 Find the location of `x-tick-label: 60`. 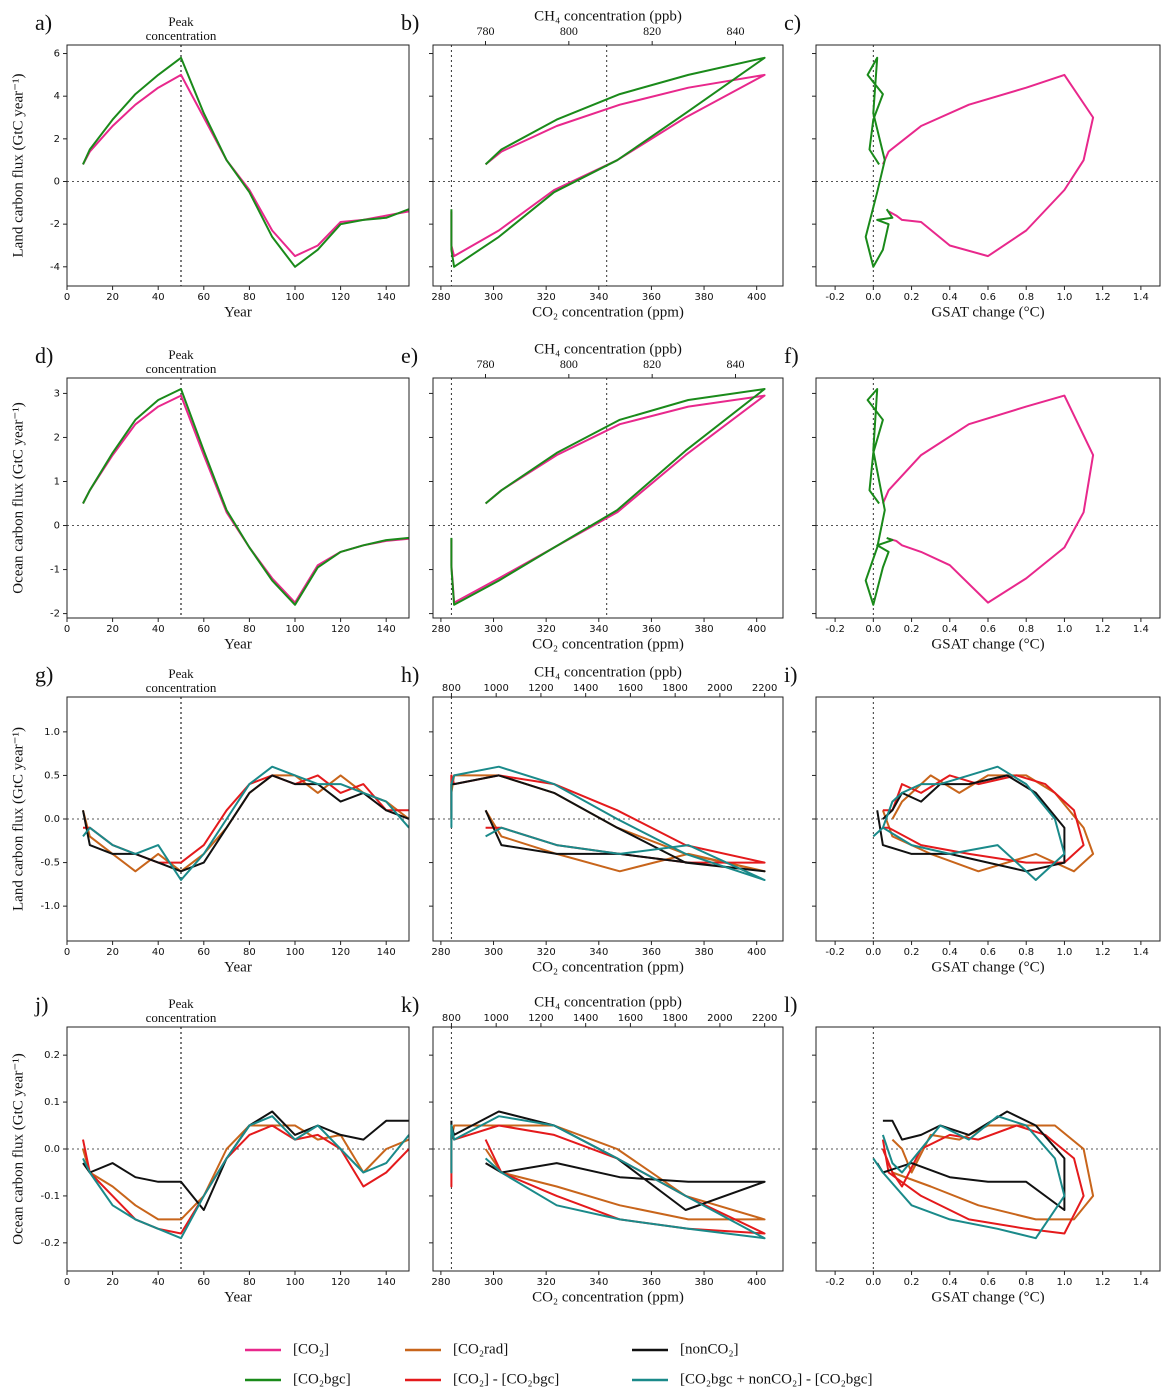

x-tick-label: 60 is located at coordinates (203, 1282).